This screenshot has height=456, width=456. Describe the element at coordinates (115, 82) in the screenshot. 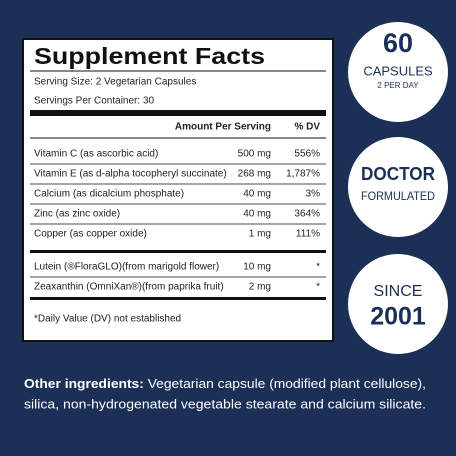

I see `serving-size: Serving Size: 2 Vegetarian Capsules` at that location.